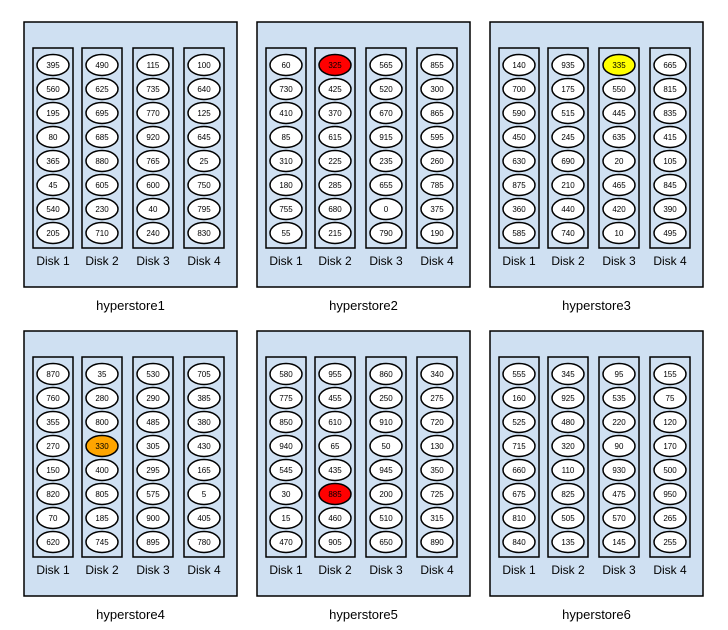 This screenshot has width=728, height=630. What do you see at coordinates (670, 518) in the screenshot?
I see `slot-value: 265` at bounding box center [670, 518].